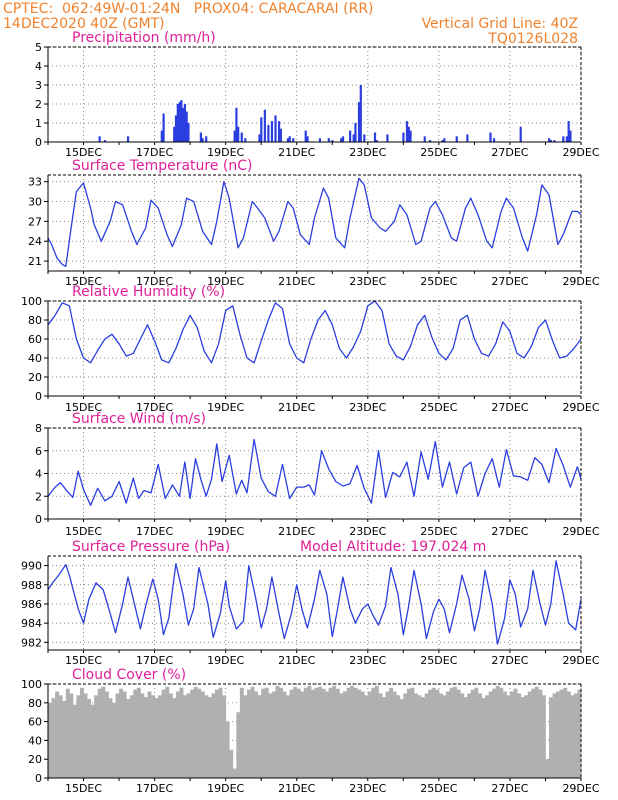 This screenshot has height=800, width=618. Describe the element at coordinates (35, 377) in the screenshot. I see `panel-2-ytick-label-1: 20` at that location.